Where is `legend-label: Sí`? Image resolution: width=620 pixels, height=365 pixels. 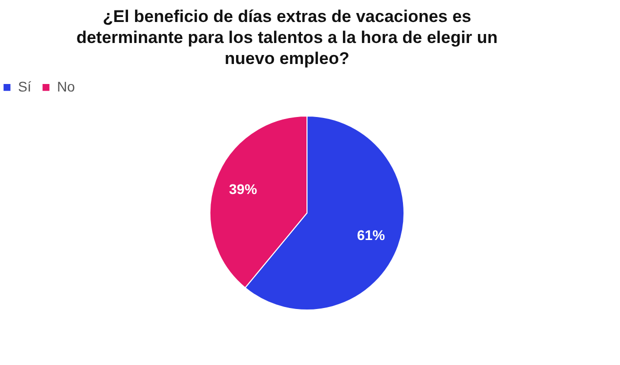 legend-label: Sí is located at coordinates (25, 86).